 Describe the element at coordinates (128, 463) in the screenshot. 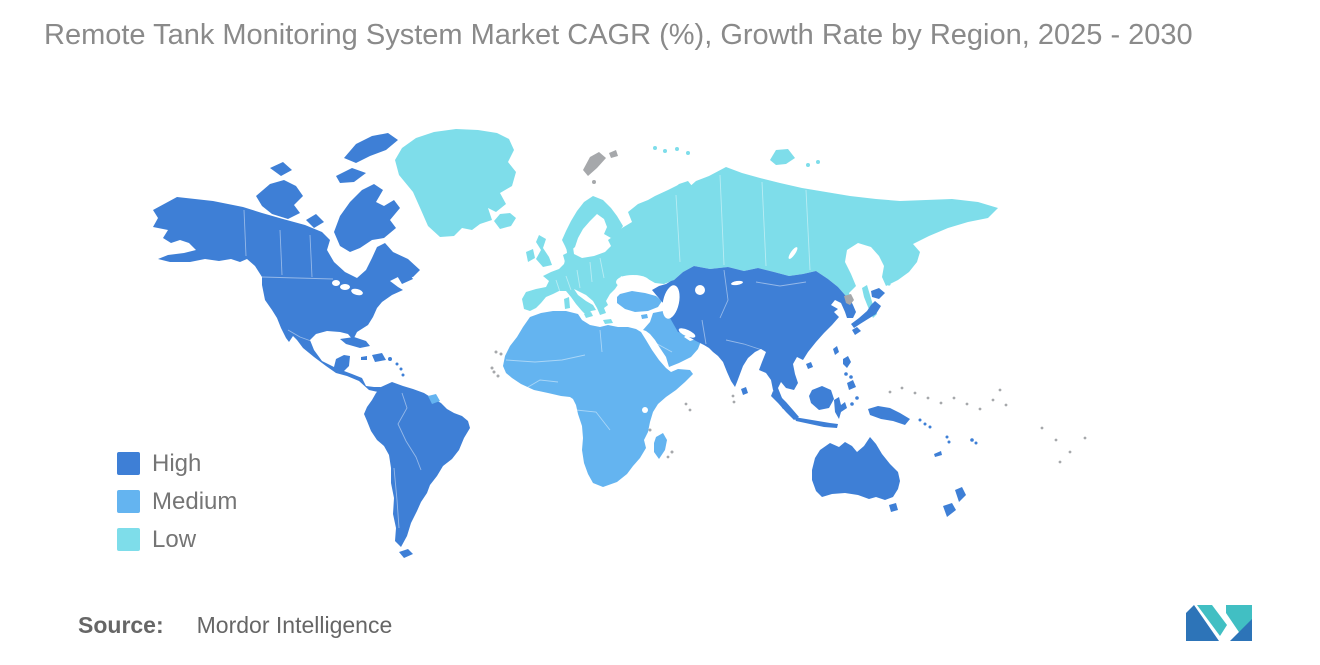

I see `legend-swatch-high` at that location.